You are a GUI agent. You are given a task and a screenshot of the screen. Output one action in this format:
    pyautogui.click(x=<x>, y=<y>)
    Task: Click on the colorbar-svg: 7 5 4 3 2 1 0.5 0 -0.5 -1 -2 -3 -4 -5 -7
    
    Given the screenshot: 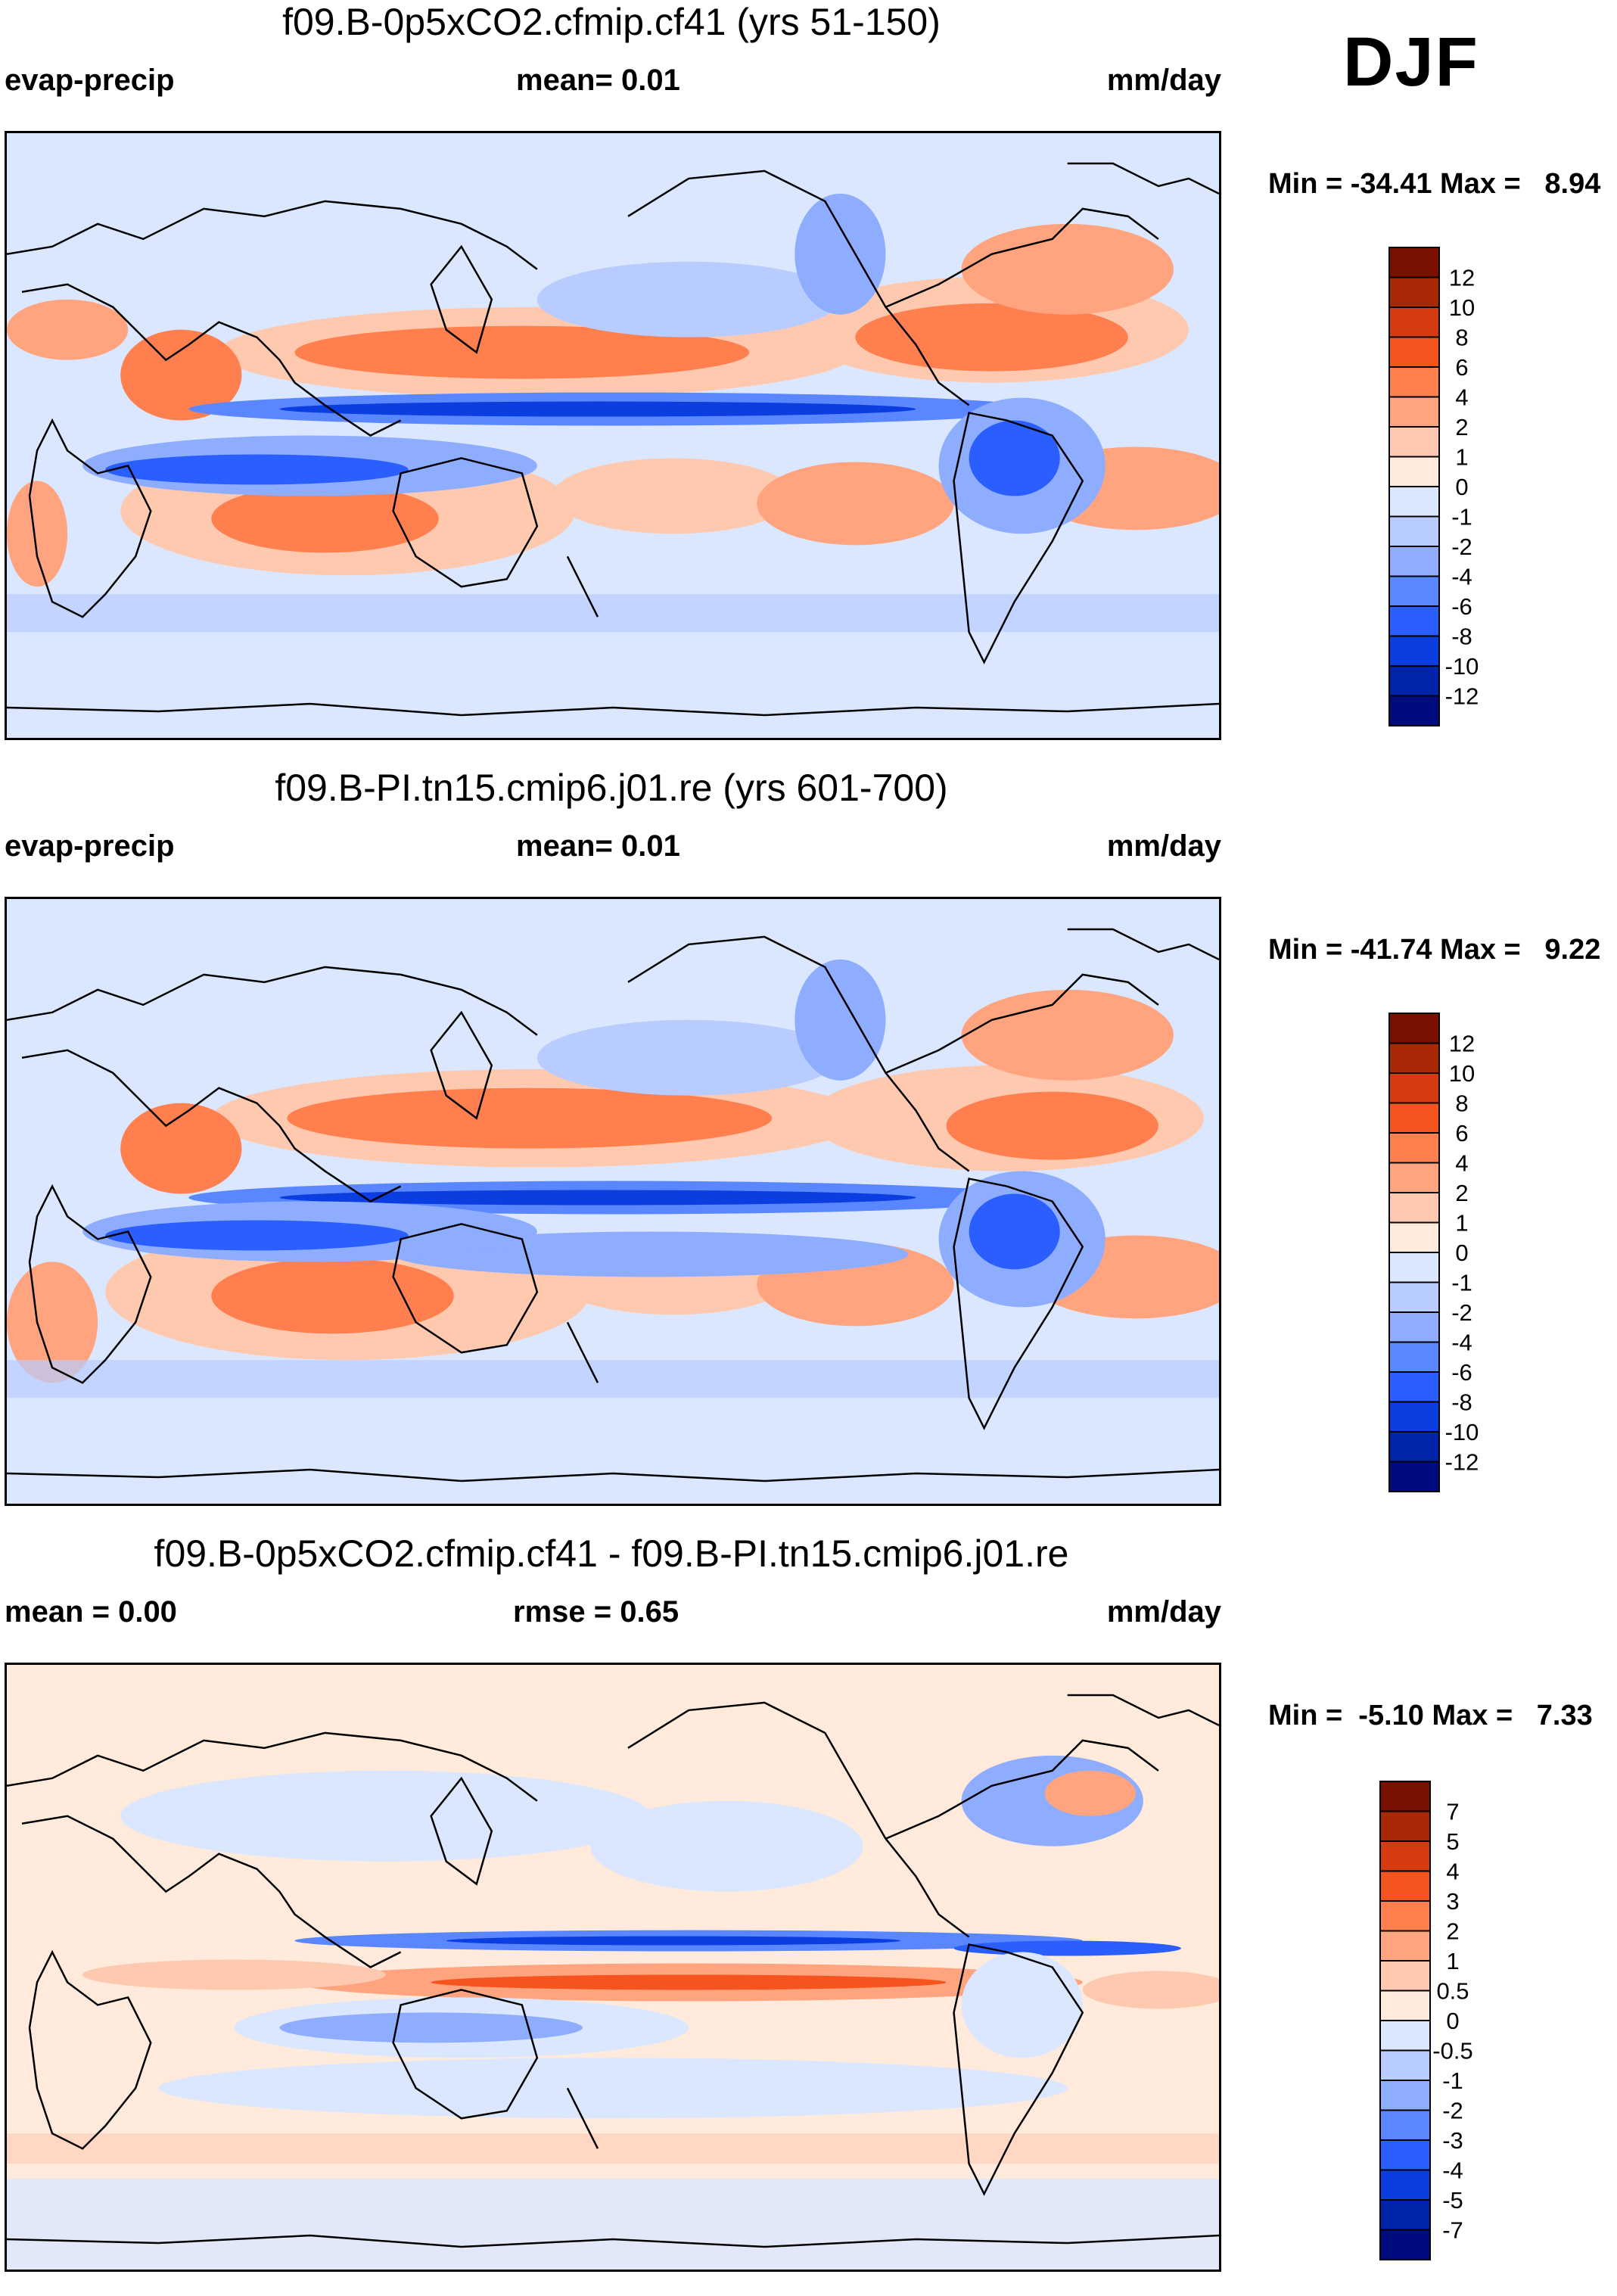 What is the action you would take?
    pyautogui.click(x=1426, y=2020)
    